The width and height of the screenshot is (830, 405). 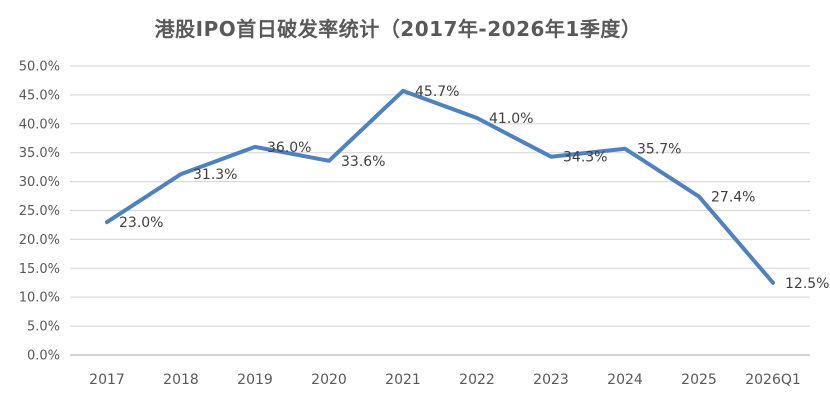 What do you see at coordinates (398, 29) in the screenshot?
I see `chart-title: 港股IPO首日破发率统计（2017年-2026年1季度）` at bounding box center [398, 29].